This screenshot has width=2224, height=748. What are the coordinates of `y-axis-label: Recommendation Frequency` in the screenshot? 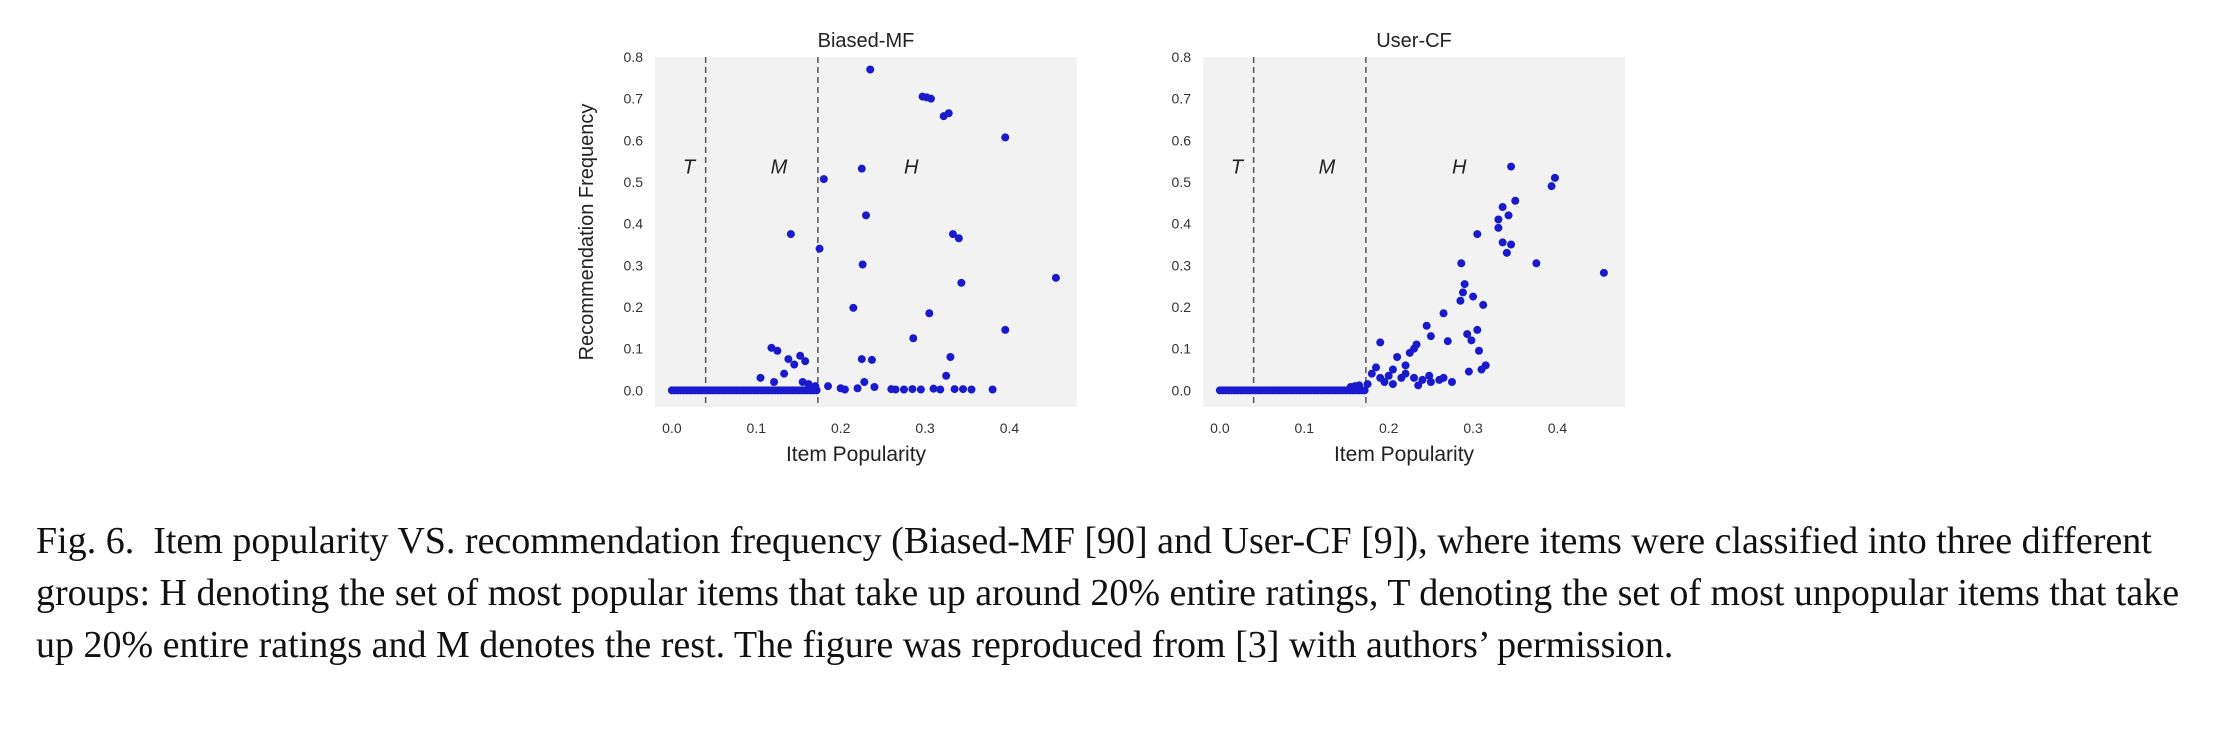 It's located at (587, 232).